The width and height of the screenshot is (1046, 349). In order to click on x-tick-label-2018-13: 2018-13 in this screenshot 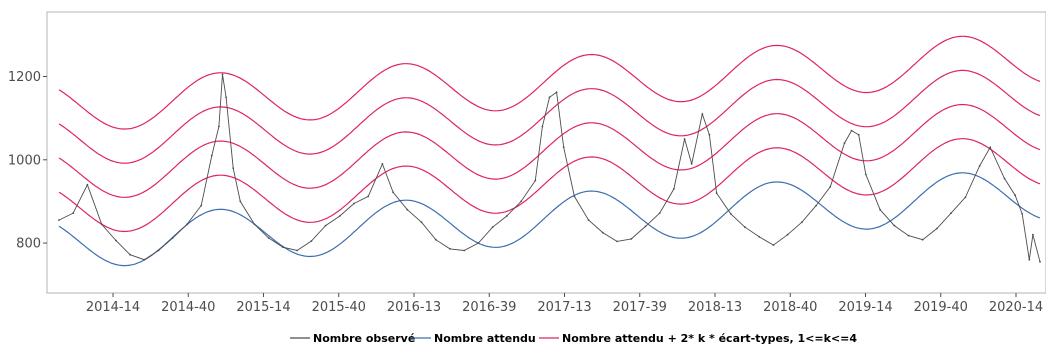, I will do `click(715, 307)`.